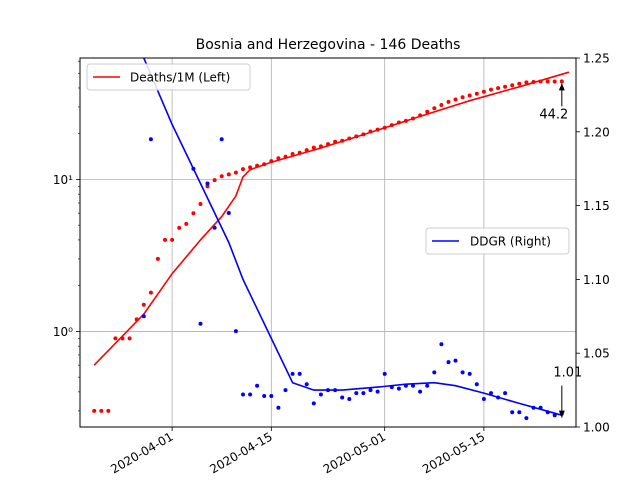 The height and width of the screenshot is (480, 640). I want to click on annotation-label: 44.2, so click(553, 114).